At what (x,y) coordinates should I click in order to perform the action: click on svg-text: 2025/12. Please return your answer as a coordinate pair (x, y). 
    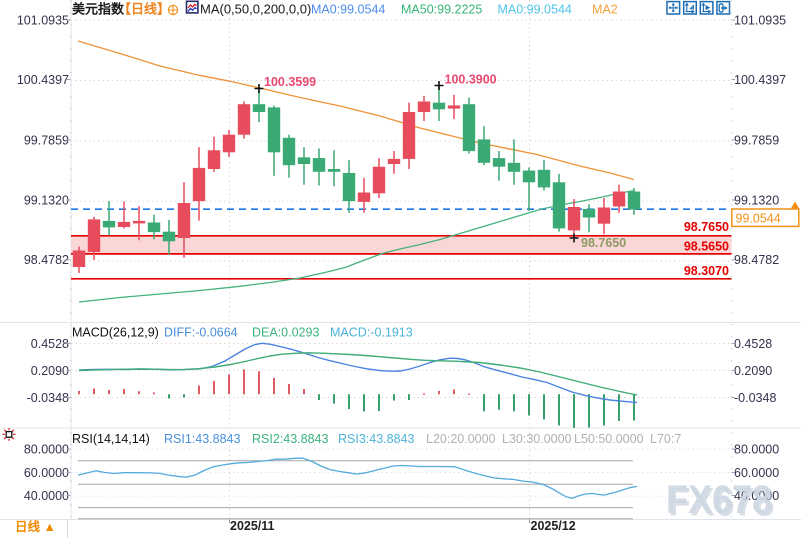
    Looking at the image, I should click on (553, 526).